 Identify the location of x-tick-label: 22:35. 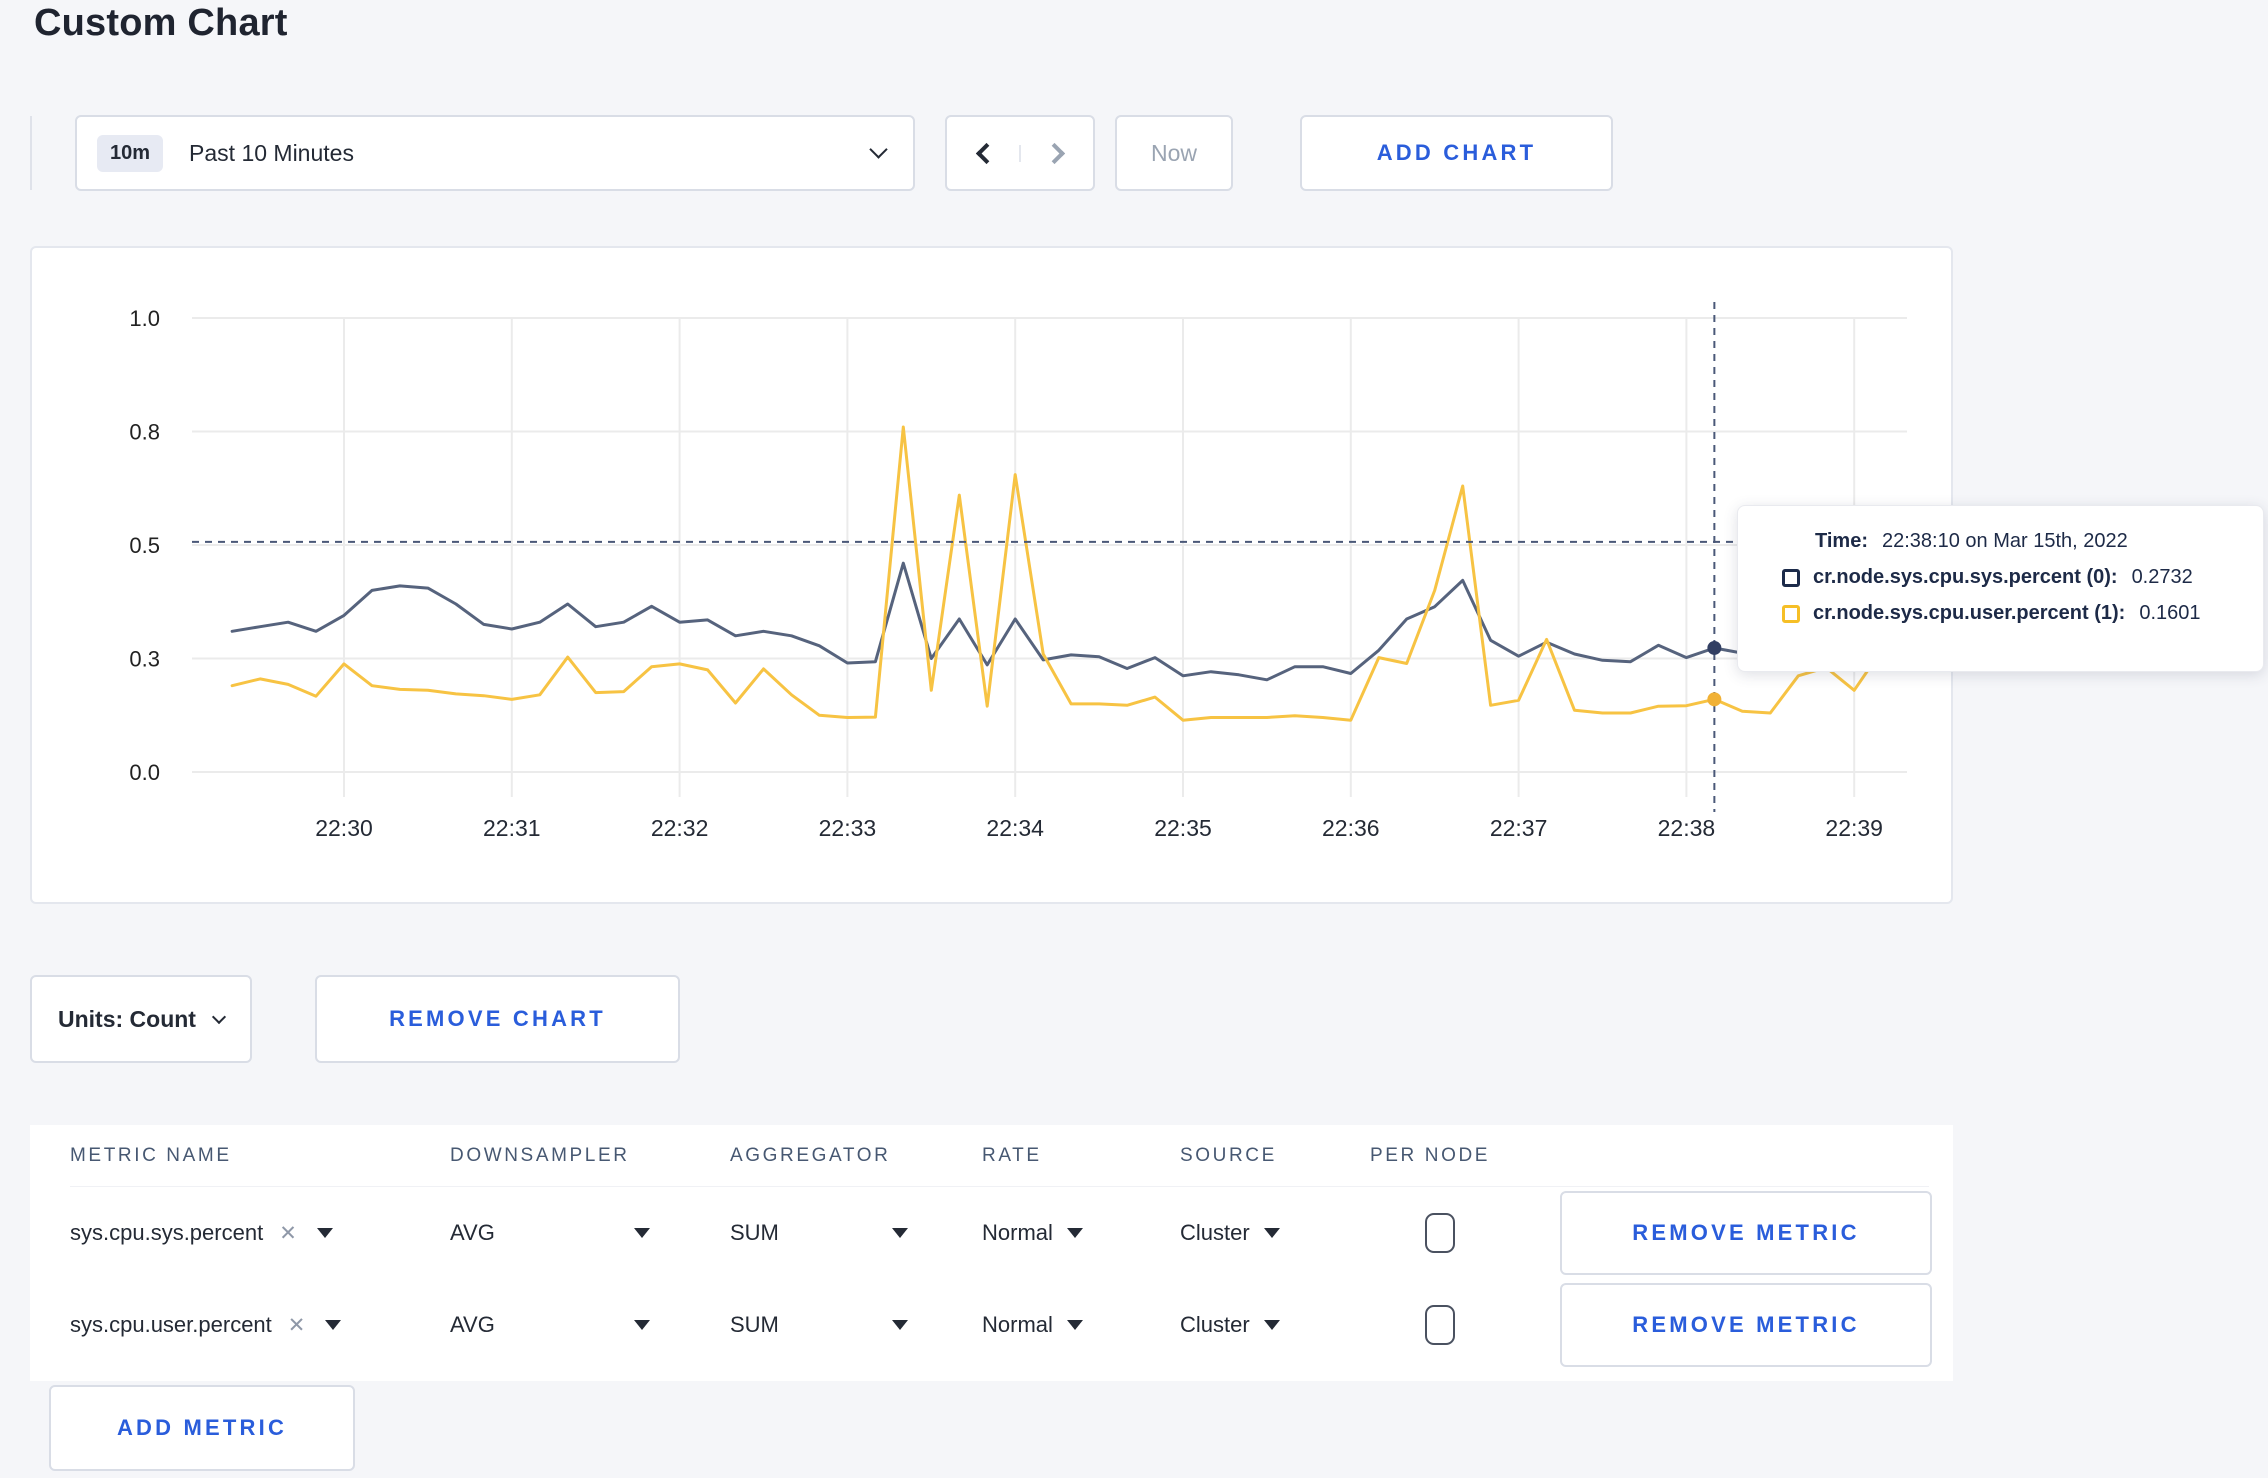
(1183, 828).